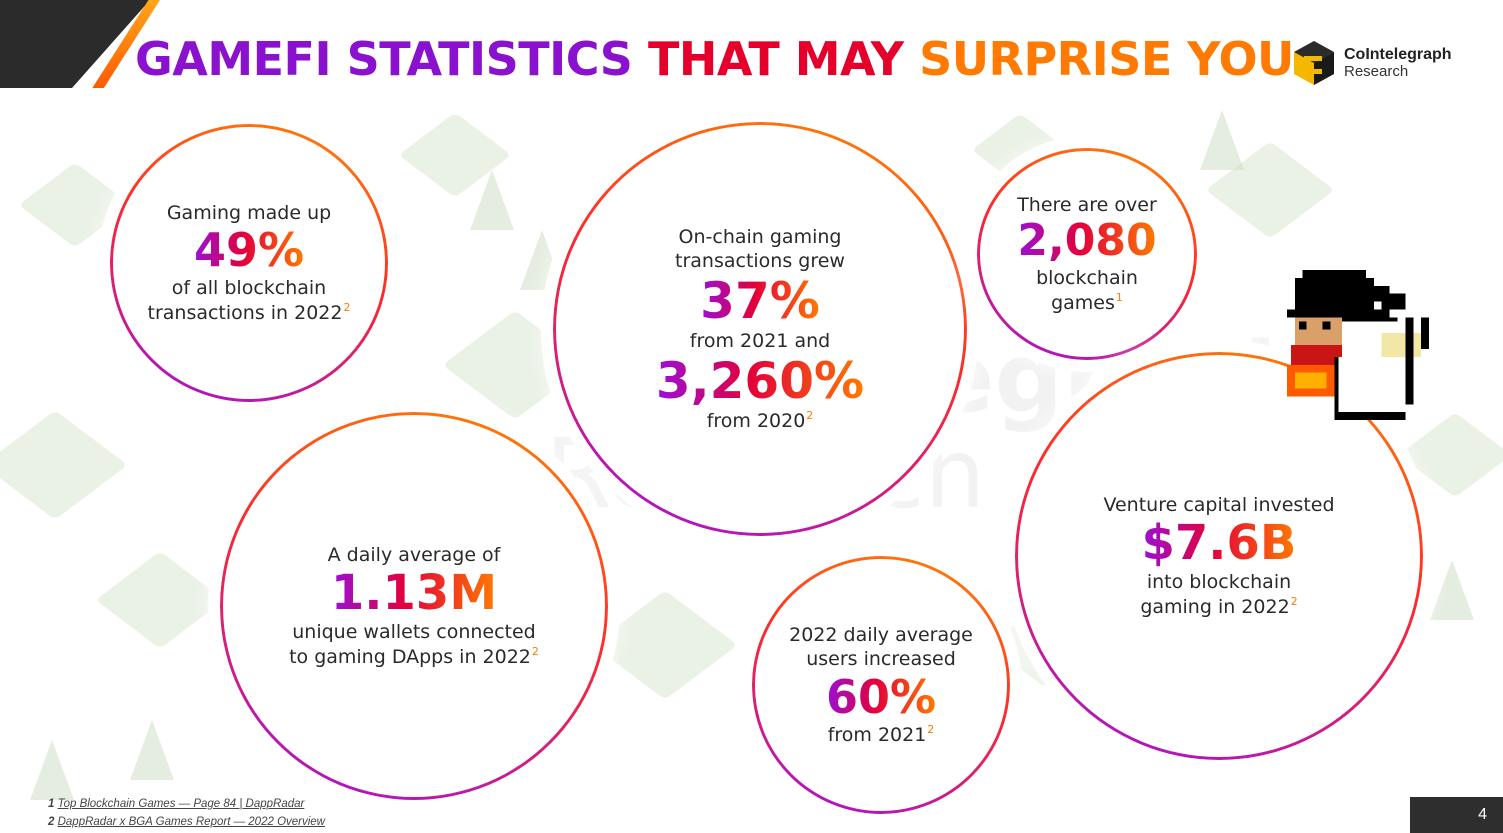  Describe the element at coordinates (249, 212) in the screenshot. I see `stat-pre: Gaming made up` at that location.